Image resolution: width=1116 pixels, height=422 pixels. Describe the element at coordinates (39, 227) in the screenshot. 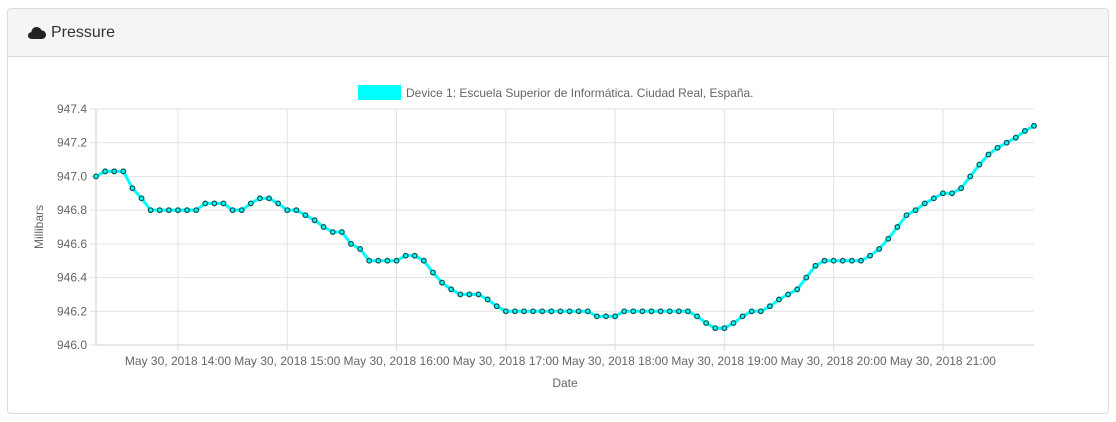

I see `y-axis-title: Millibars` at that location.